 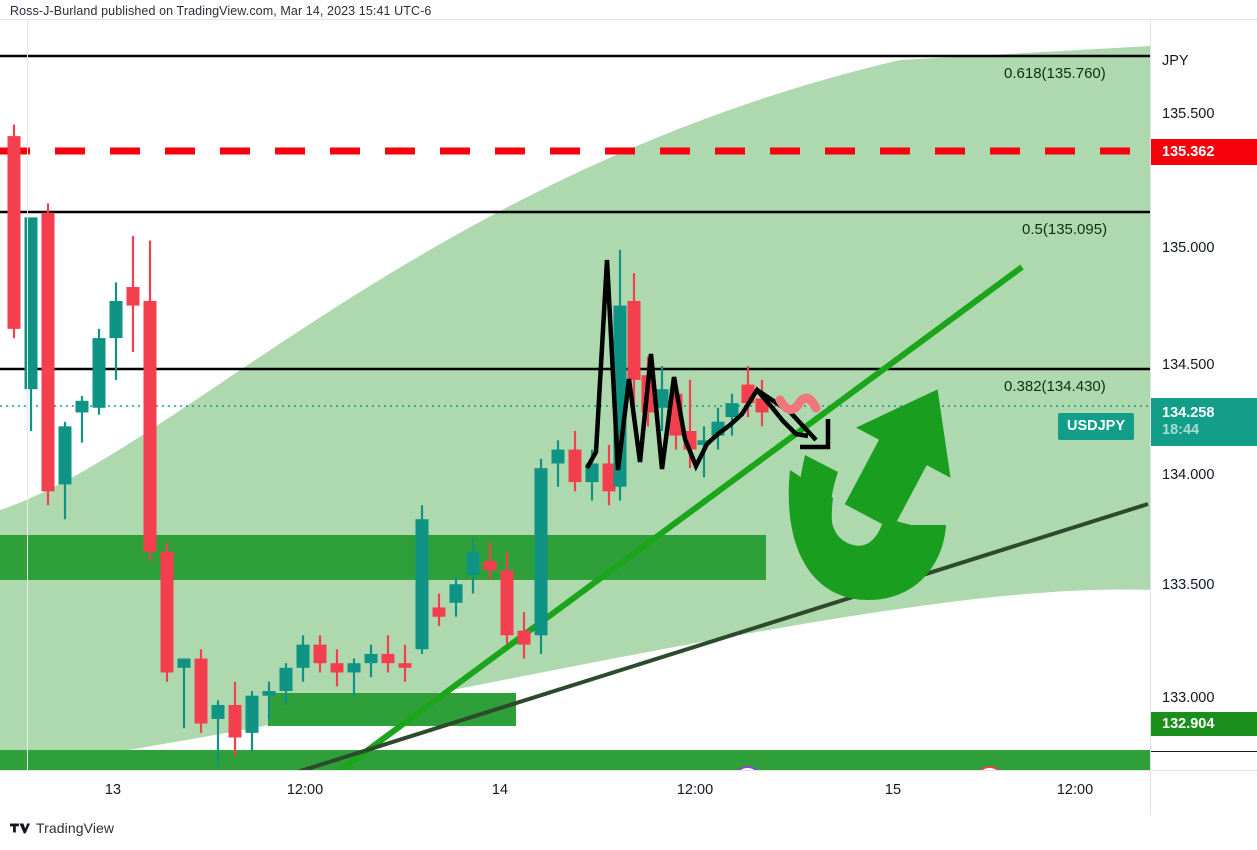 What do you see at coordinates (75, 828) in the screenshot?
I see `footer-brand-label: TradingView` at bounding box center [75, 828].